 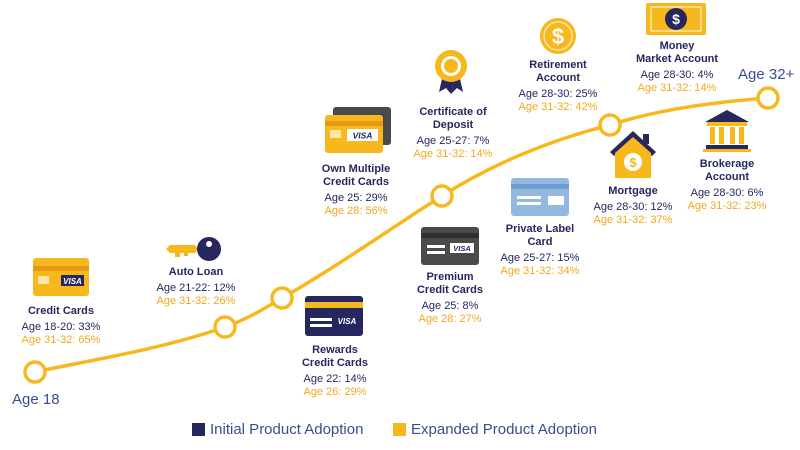 I want to click on product-title-line: Premium, so click(x=450, y=277).